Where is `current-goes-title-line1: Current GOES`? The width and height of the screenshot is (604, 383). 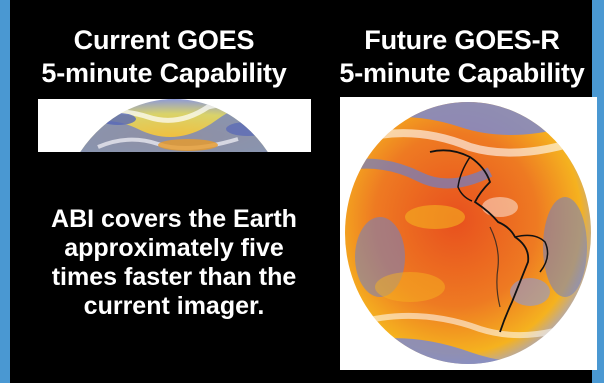 current-goes-title-line1: Current GOES is located at coordinates (164, 40).